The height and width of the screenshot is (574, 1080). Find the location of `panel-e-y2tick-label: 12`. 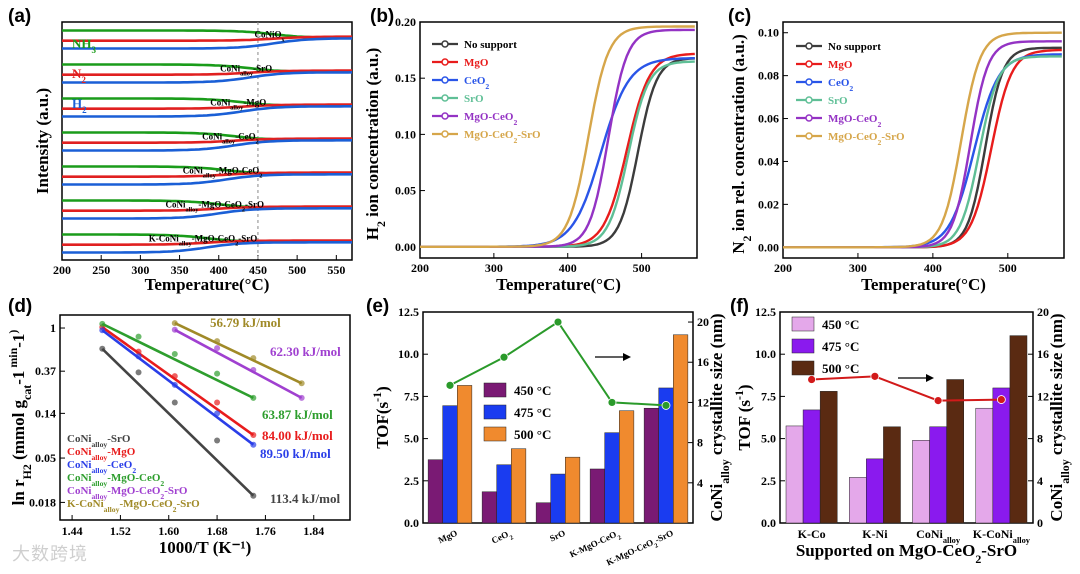

panel-e-y2tick-label: 12 is located at coordinates (703, 402).